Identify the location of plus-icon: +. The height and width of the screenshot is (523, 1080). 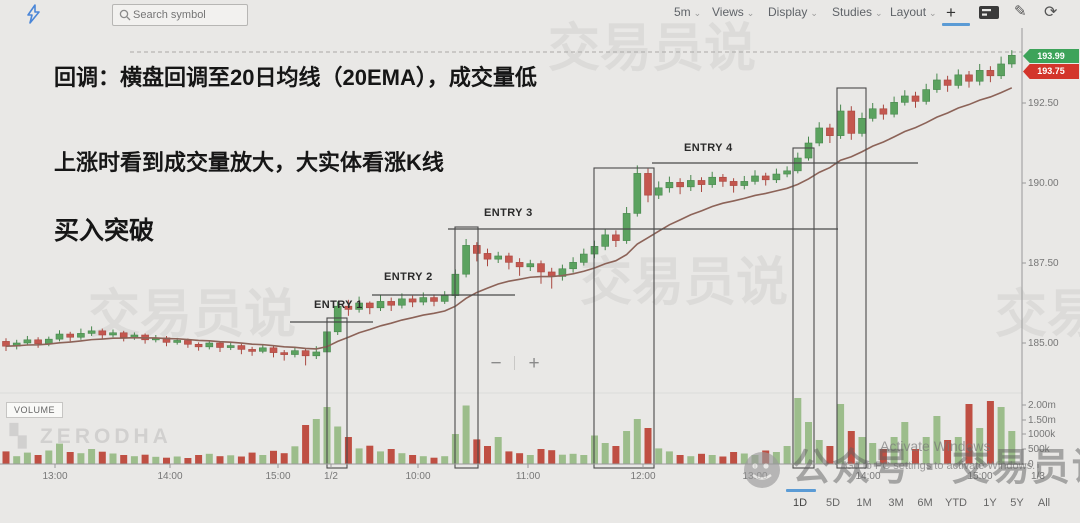
(951, 12).